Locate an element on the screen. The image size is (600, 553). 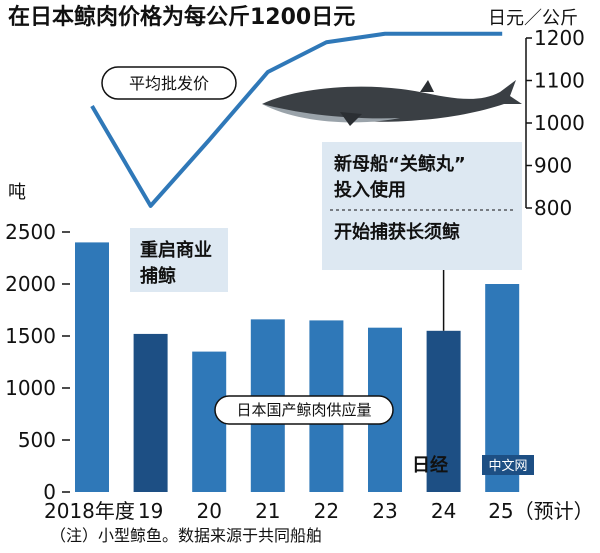
legend: 日本国产鲸肉供应量 is located at coordinates (304, 410).